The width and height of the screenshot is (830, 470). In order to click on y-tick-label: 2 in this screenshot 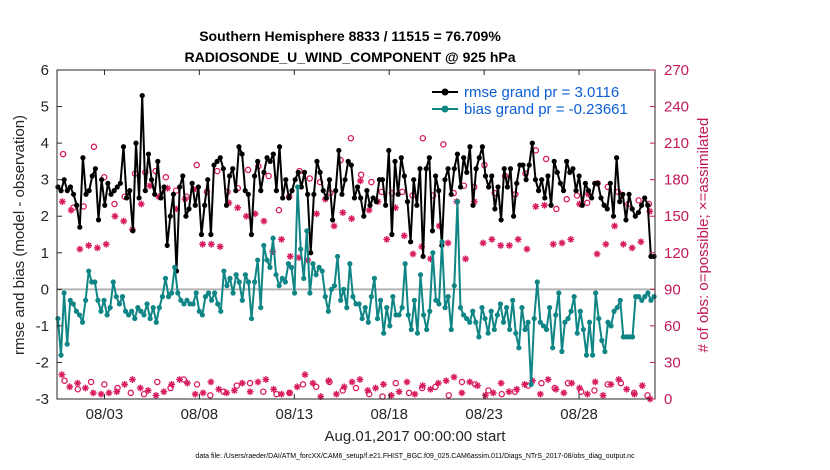, I will do `click(45, 216)`.